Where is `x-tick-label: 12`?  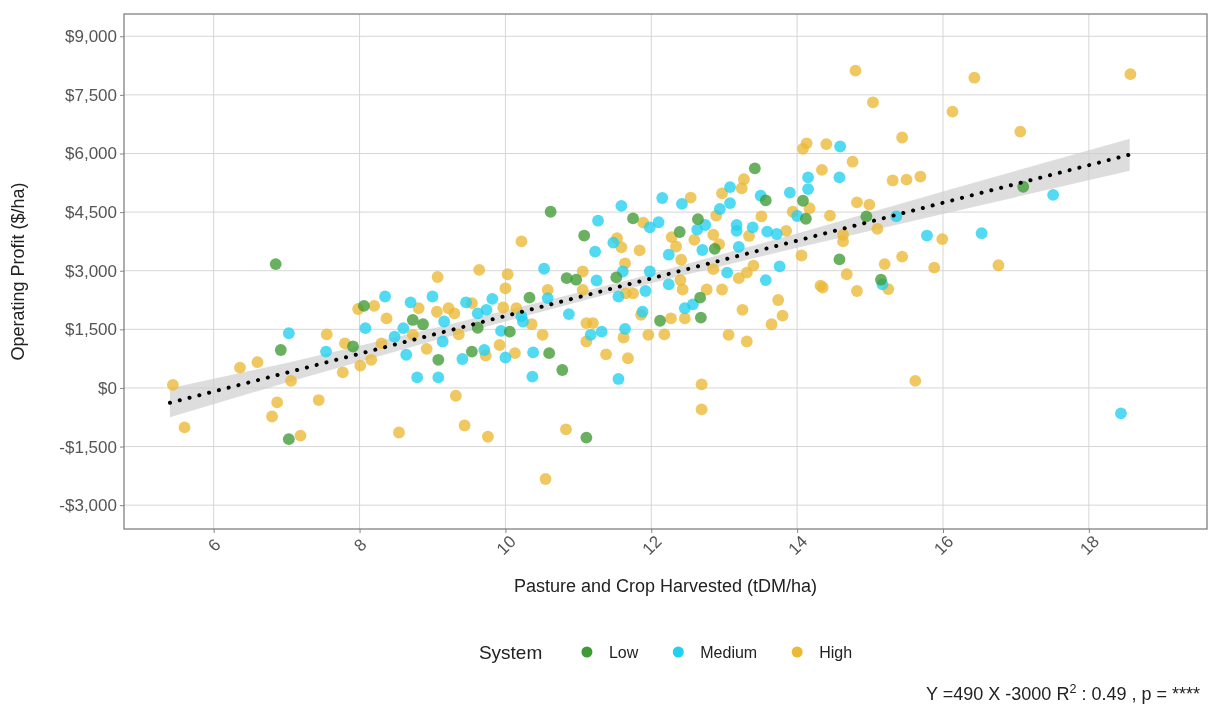 x-tick-label: 12 is located at coordinates (652, 545).